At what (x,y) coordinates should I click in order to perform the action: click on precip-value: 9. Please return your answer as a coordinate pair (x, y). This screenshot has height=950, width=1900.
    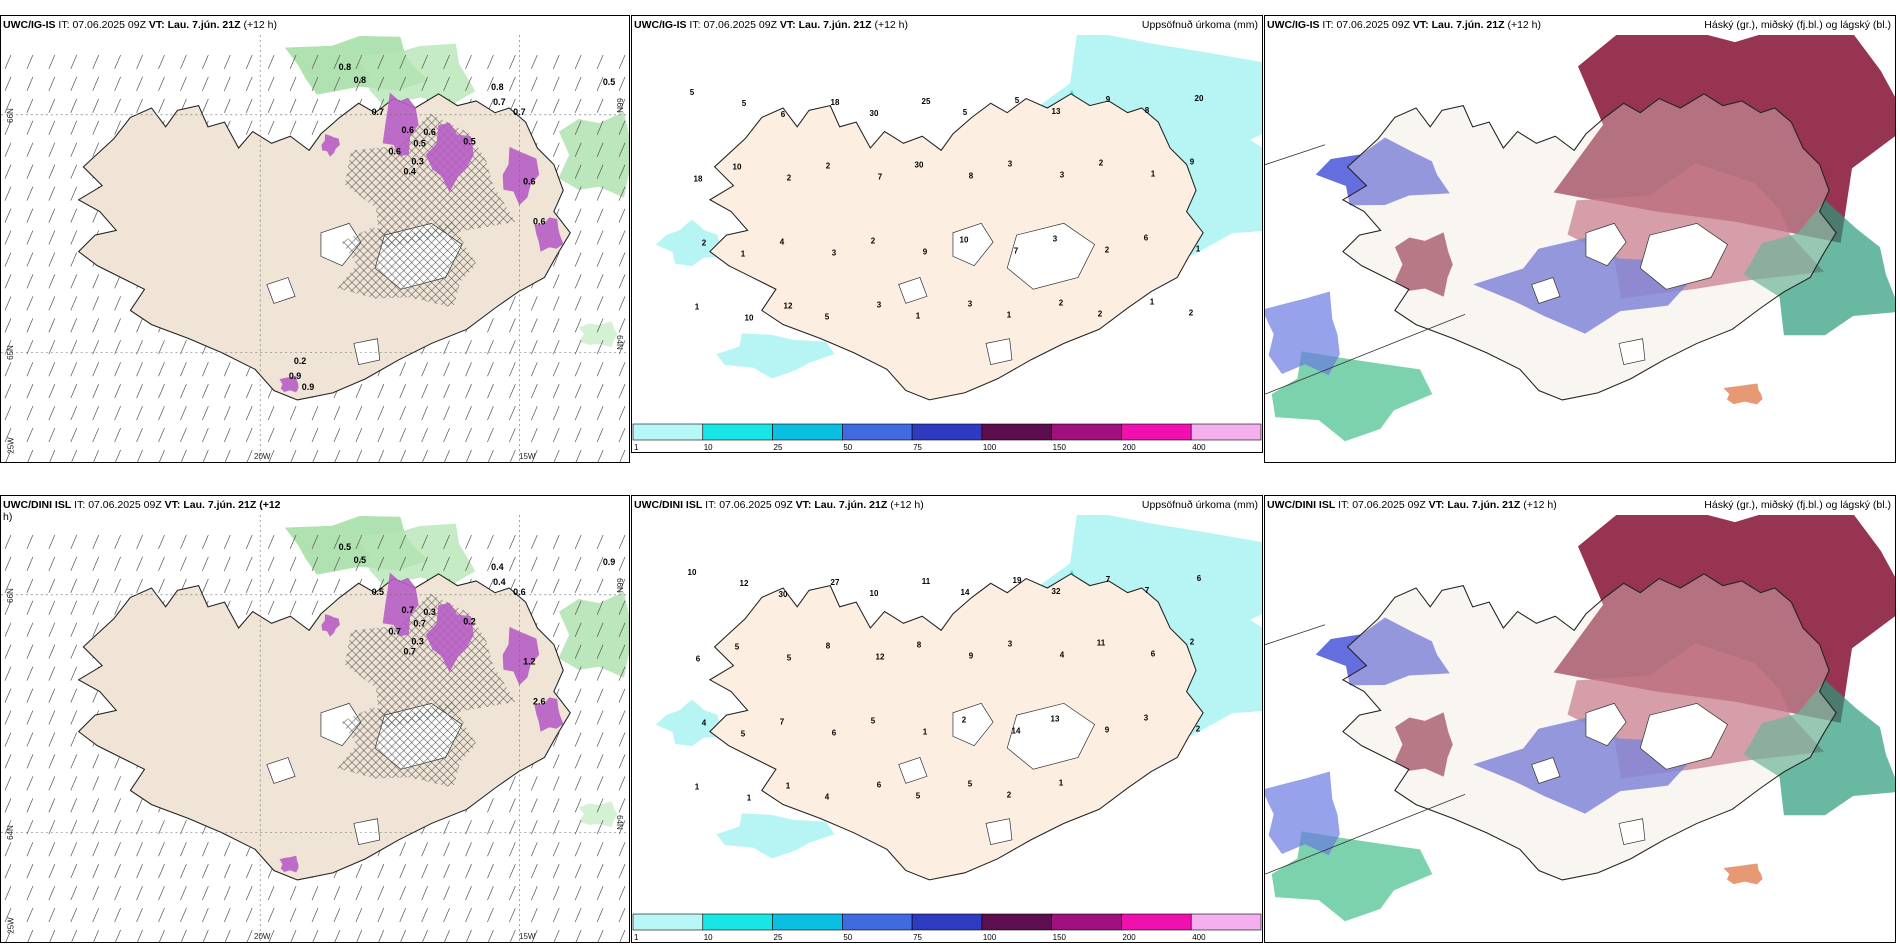
    Looking at the image, I should click on (1107, 729).